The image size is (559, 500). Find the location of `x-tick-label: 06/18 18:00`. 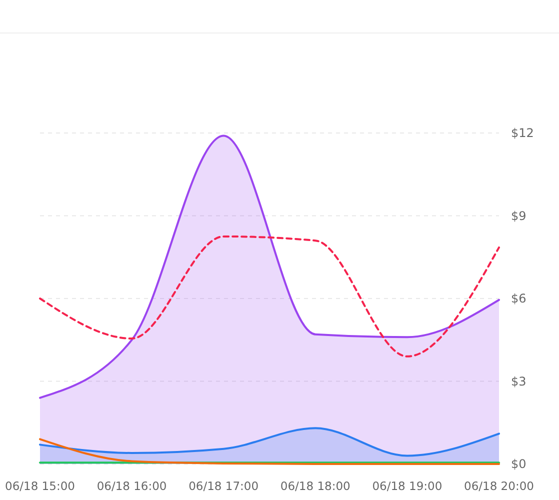

x-tick-label: 06/18 18:00 is located at coordinates (315, 486).